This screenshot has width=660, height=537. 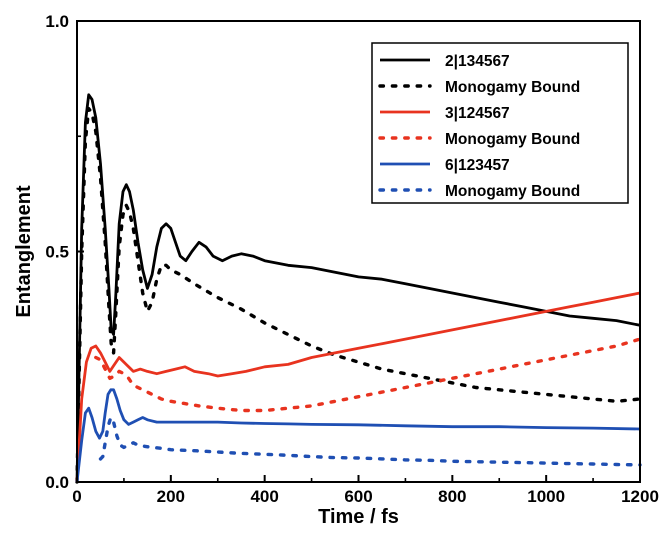 I want to click on x-tick-label: 600, so click(x=358, y=496).